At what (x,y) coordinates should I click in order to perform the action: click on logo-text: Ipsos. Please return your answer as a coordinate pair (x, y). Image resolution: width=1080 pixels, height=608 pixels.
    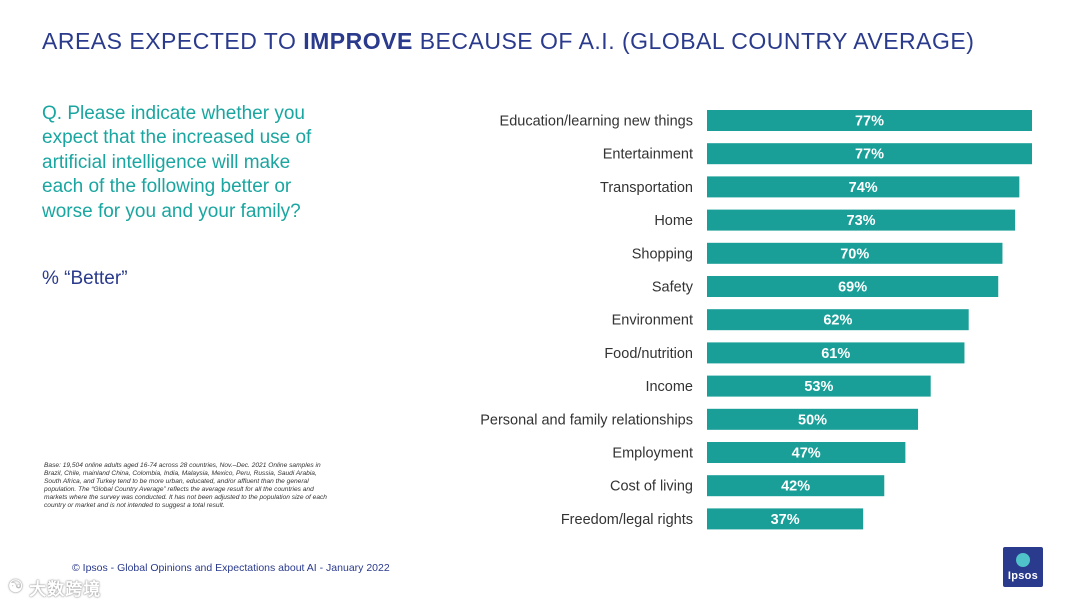
    Looking at the image, I should click on (1023, 576).